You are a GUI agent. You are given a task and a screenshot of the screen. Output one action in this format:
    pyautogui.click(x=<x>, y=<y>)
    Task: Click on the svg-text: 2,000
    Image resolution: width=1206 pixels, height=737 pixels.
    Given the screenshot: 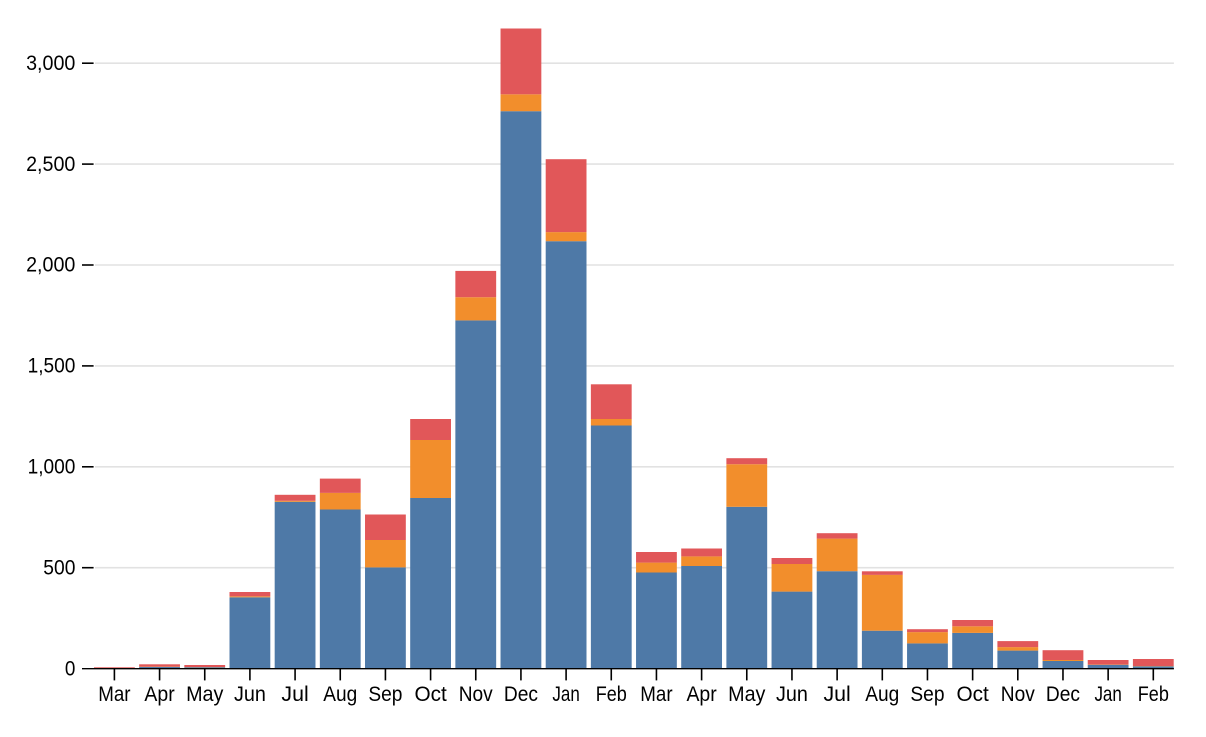 What is the action you would take?
    pyautogui.click(x=50, y=265)
    